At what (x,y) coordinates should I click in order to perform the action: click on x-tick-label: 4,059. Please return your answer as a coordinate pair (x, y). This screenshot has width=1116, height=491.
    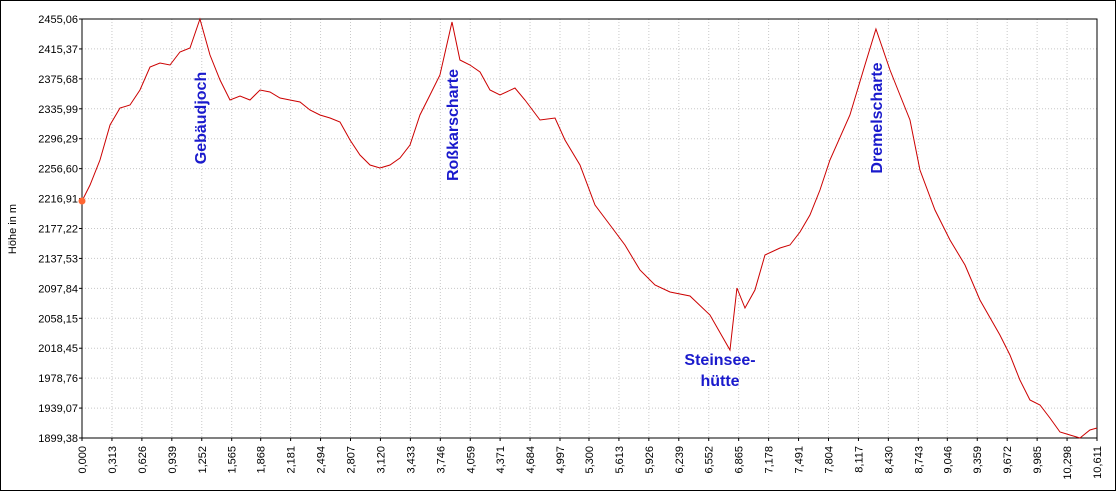
    Looking at the image, I should click on (471, 460).